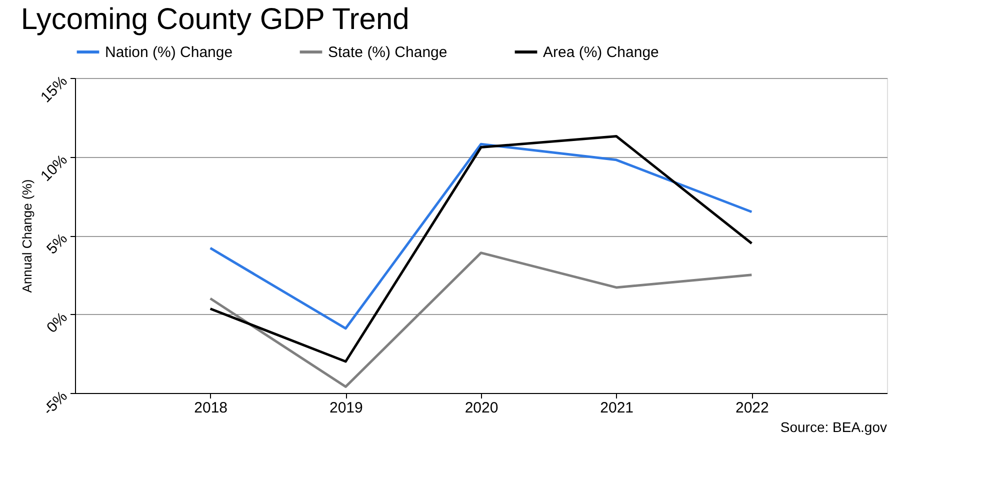  What do you see at coordinates (833, 427) in the screenshot?
I see `source-note: Source: BEA.gov` at bounding box center [833, 427].